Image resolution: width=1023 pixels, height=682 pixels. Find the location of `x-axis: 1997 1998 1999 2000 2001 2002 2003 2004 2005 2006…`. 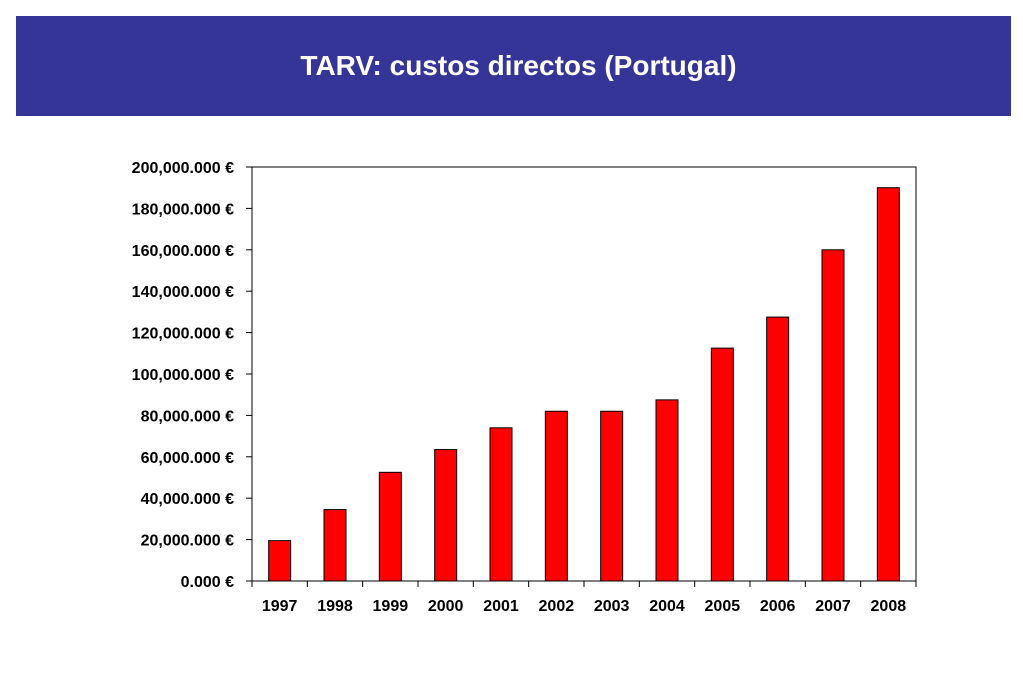

x-axis: 1997 1998 1999 2000 2001 2002 2003 2004 2005 2006… is located at coordinates (584, 598).